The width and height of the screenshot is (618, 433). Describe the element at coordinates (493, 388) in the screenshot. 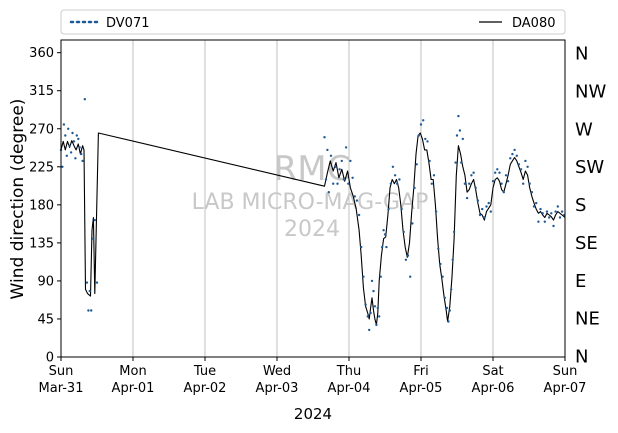

I see `x-tick-label-date: Apr-06` at that location.